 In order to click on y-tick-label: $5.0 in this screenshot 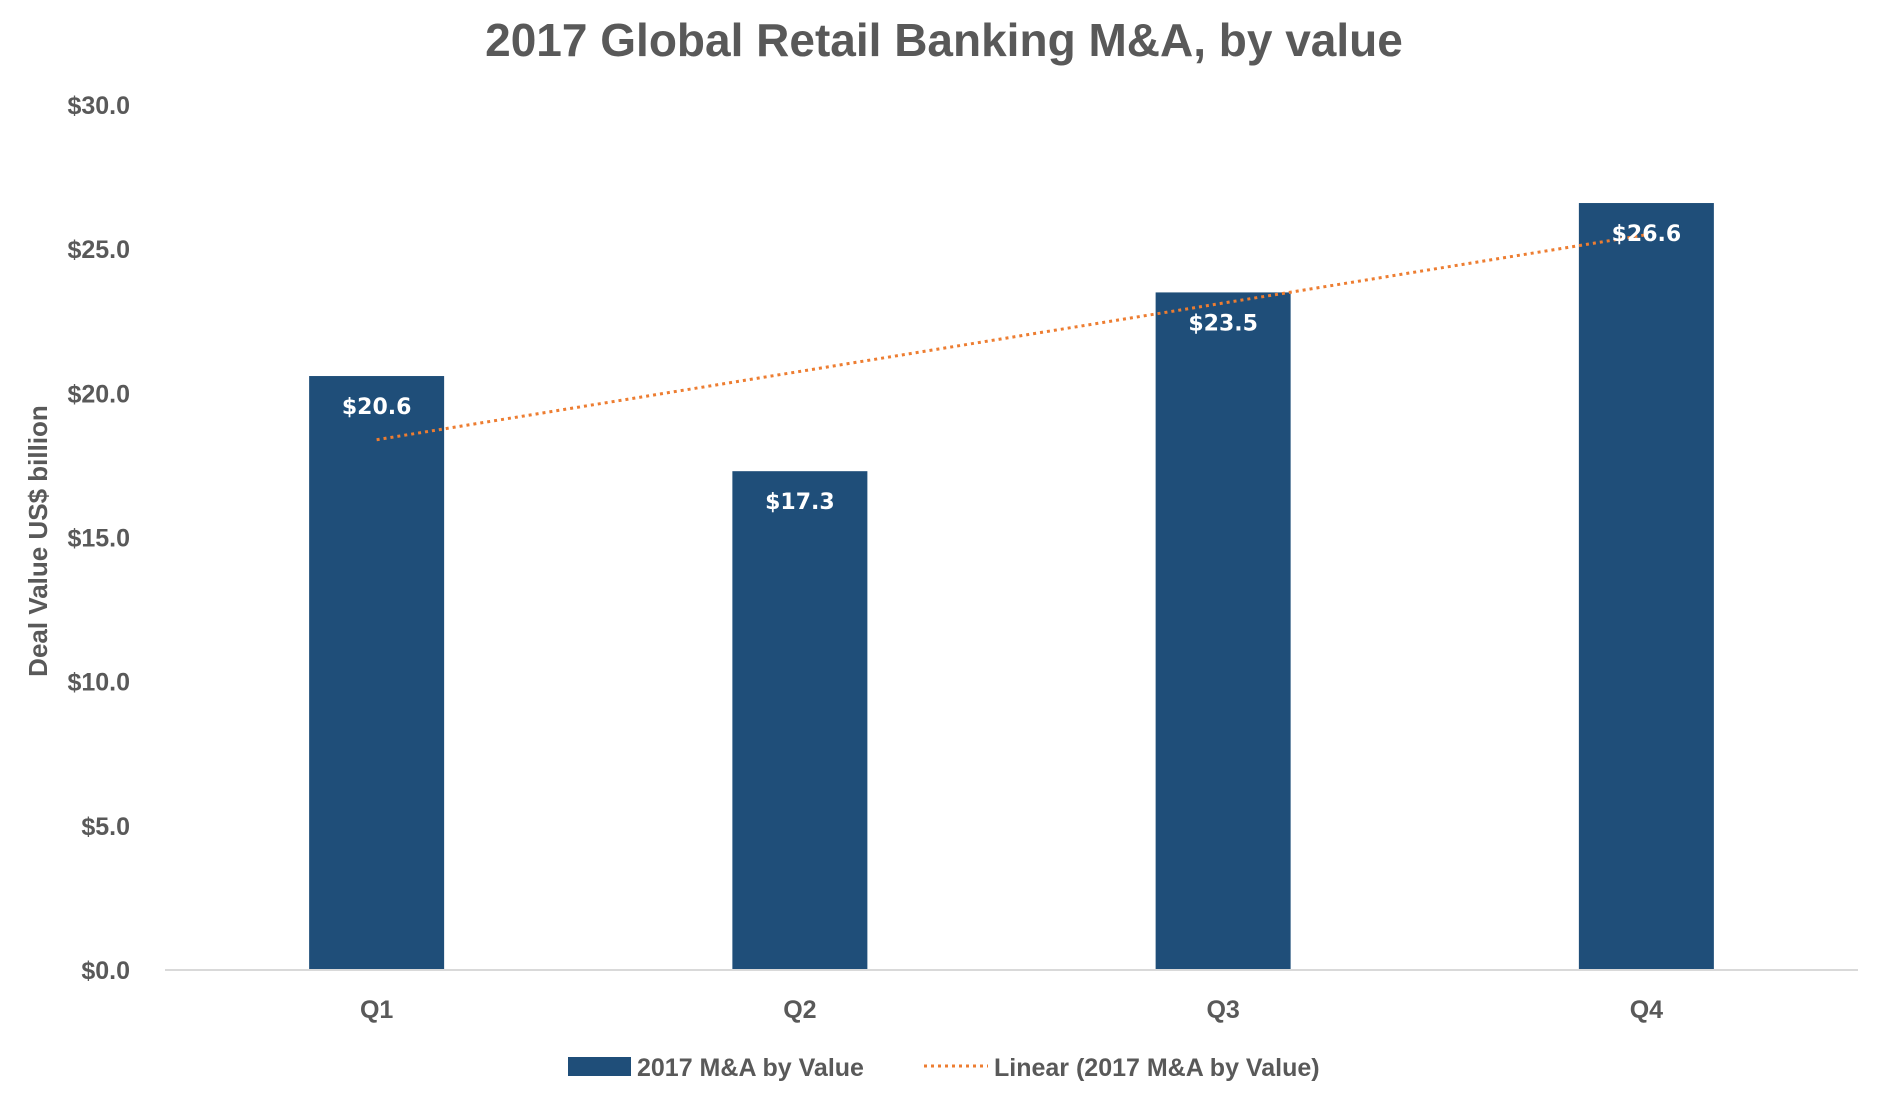, I will do `click(105, 827)`.